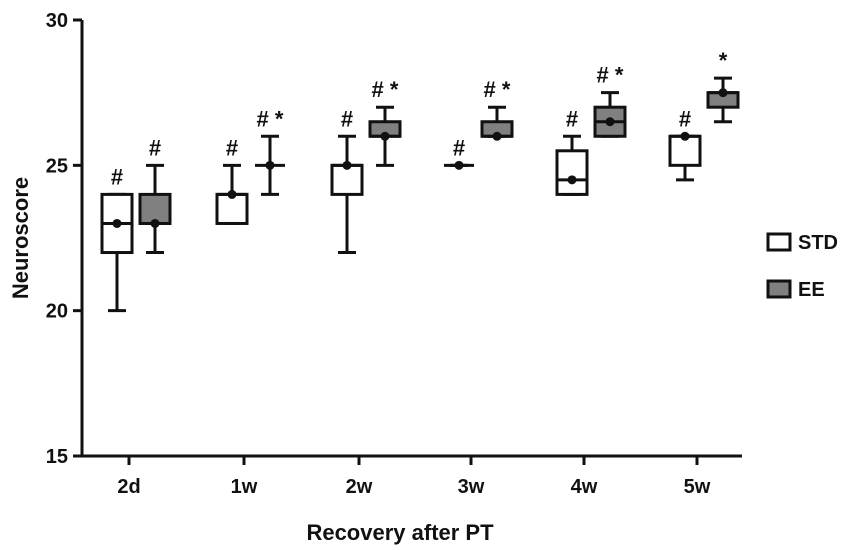  What do you see at coordinates (57, 166) in the screenshot?
I see `y-tick-label: 25` at bounding box center [57, 166].